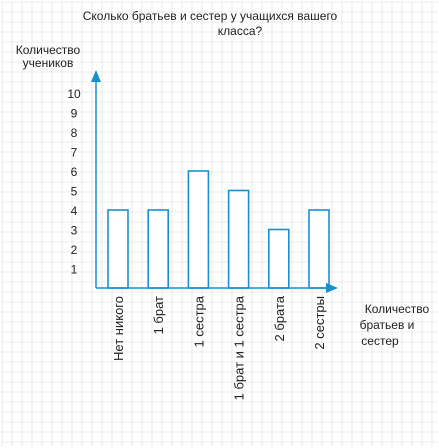  Describe the element at coordinates (74, 270) in the screenshot. I see `y-tick-label: 1` at that location.